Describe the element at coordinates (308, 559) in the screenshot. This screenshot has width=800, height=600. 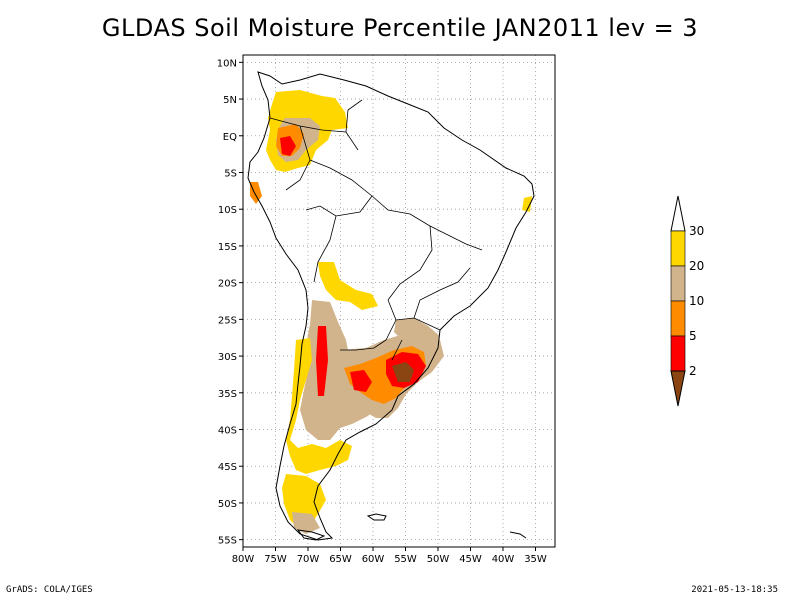
I see `lon-tick-label: 70W` at that location.